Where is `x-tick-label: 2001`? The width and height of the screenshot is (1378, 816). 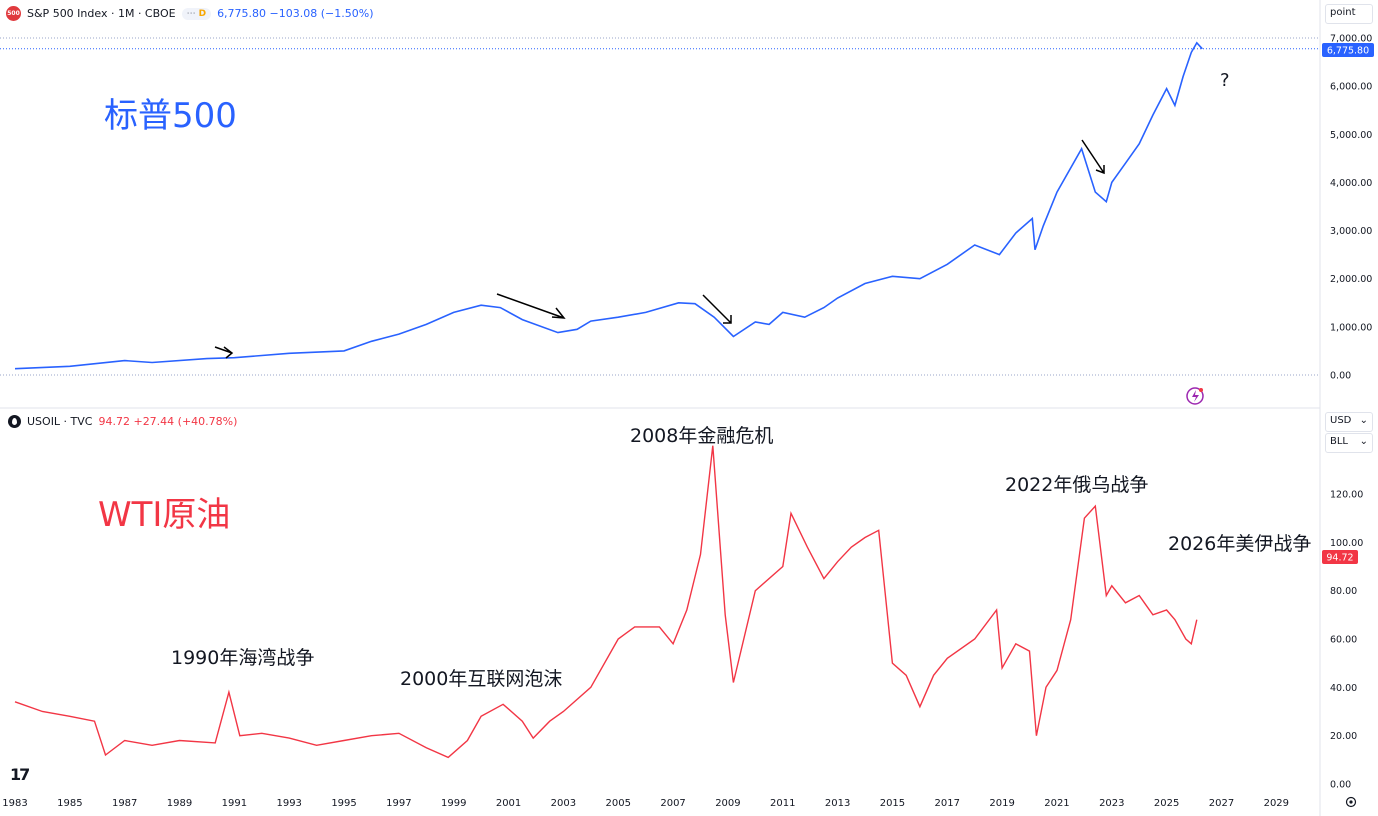 x-tick-label: 2001 is located at coordinates (508, 803).